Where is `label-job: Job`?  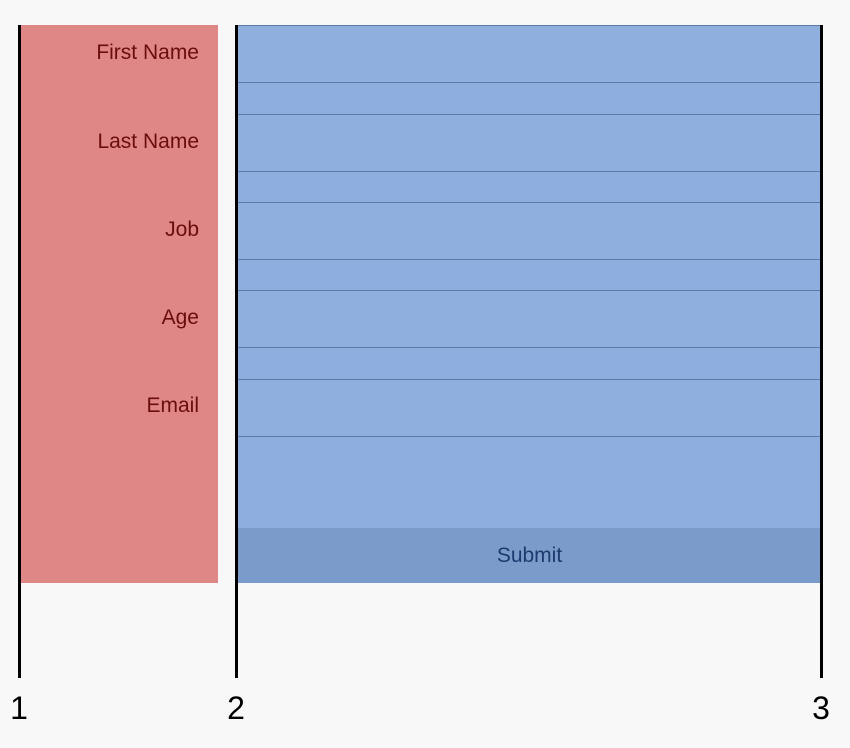 label-job: Job is located at coordinates (182, 229).